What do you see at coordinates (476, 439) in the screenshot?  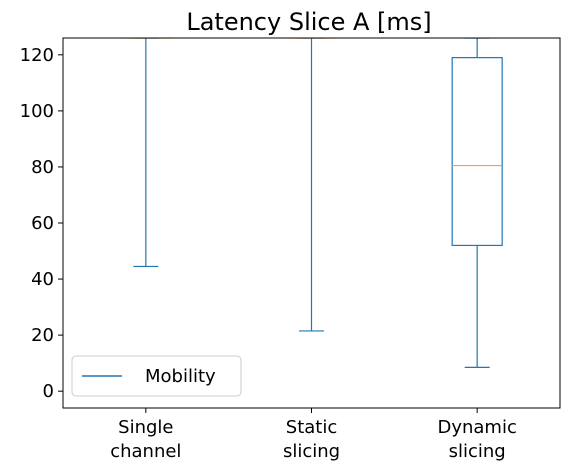 I see `x-tick-label: Dynamic slicing` at bounding box center [476, 439].